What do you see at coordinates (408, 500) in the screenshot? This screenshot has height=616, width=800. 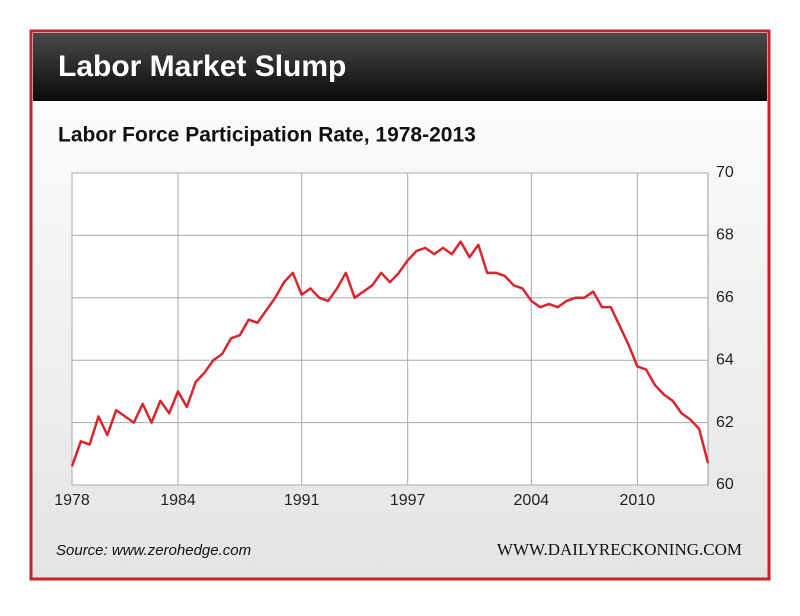 I see `x-tick-label: 1997` at bounding box center [408, 500].